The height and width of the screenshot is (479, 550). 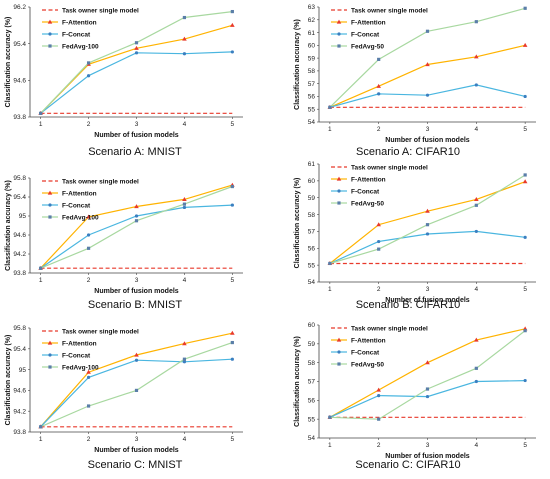 I want to click on y-tick-label: 93.8, so click(x=19, y=432).